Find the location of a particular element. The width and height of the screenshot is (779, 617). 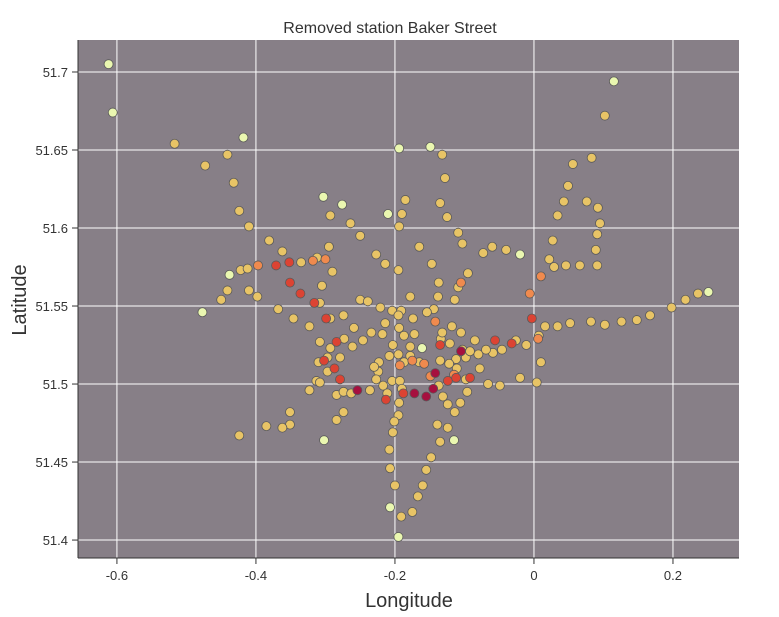

y-tick-label: 51.4 is located at coordinates (55, 540).